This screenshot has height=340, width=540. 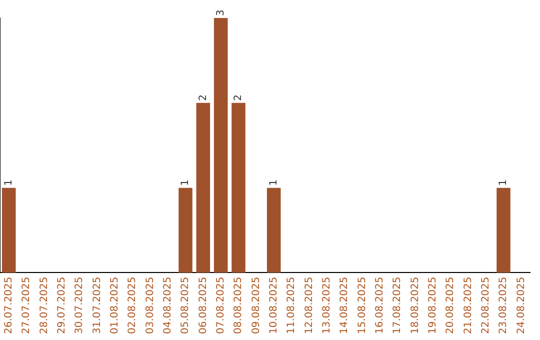 What do you see at coordinates (274, 305) in the screenshot?
I see `x-tick-label: 10.08.2025` at bounding box center [274, 305].